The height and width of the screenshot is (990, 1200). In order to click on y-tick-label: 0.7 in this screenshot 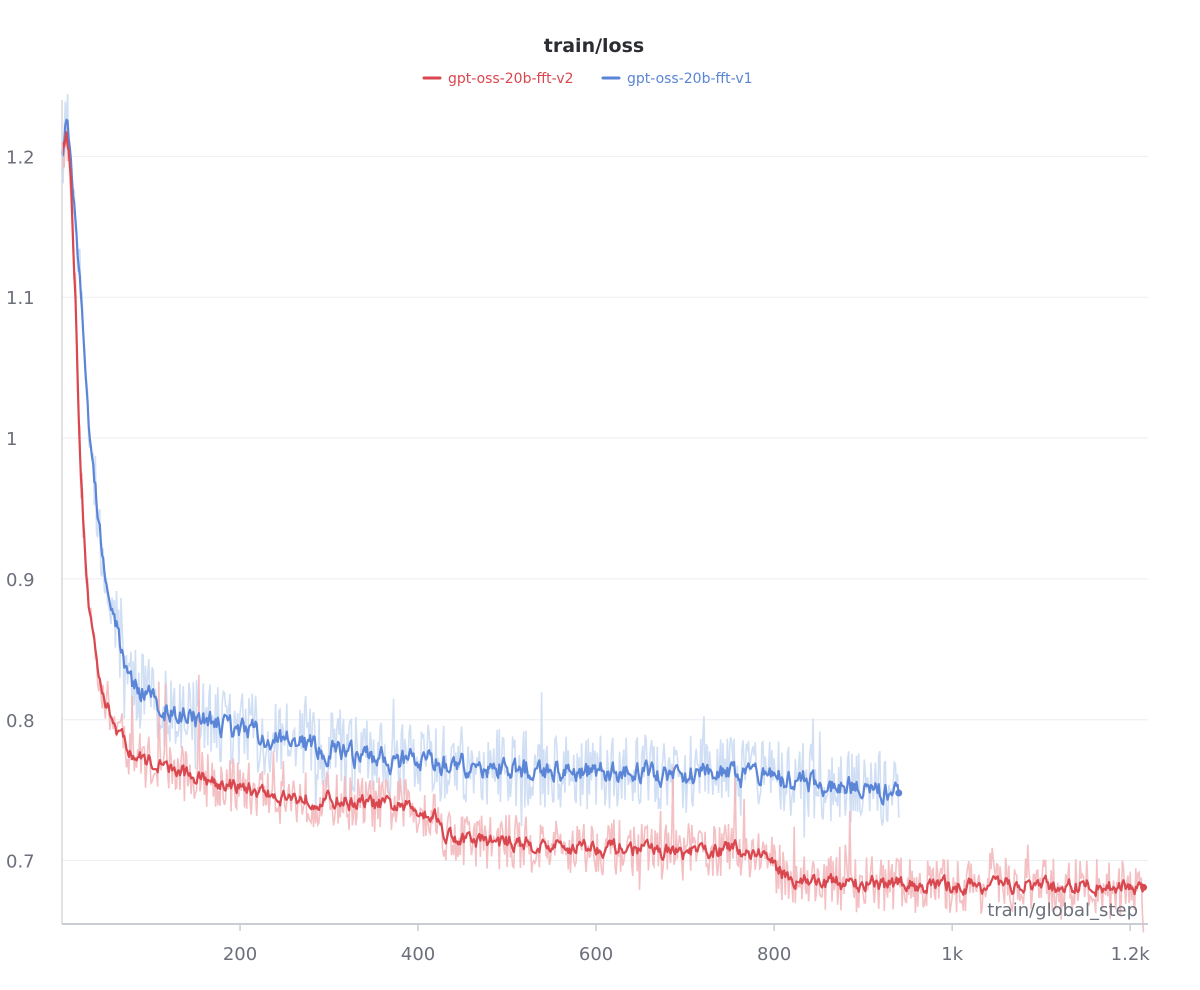, I will do `click(20, 862)`.